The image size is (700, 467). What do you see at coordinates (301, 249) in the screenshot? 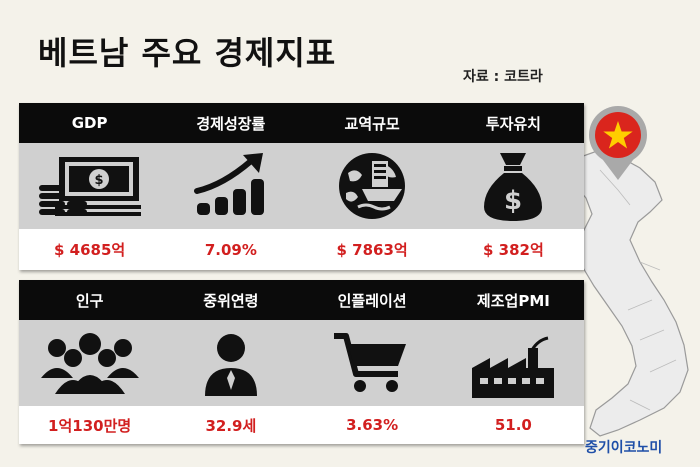
I see `value-row: $ 4685억 7.09% $ 7863억 $ 382억` at bounding box center [301, 249].